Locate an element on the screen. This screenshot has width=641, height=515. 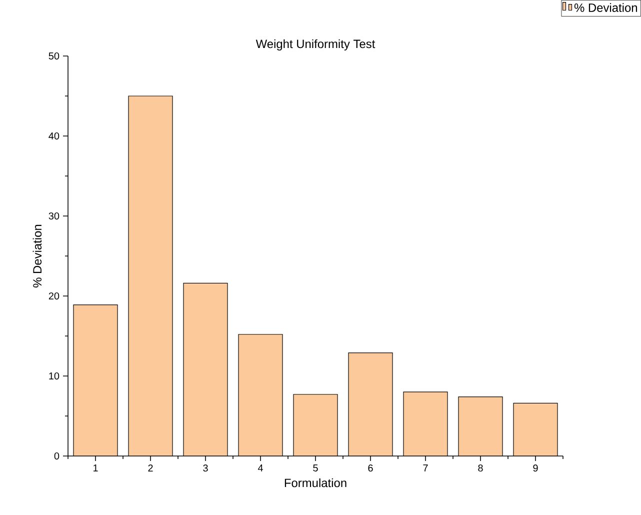
x-tick-label: 3 is located at coordinates (205, 468).